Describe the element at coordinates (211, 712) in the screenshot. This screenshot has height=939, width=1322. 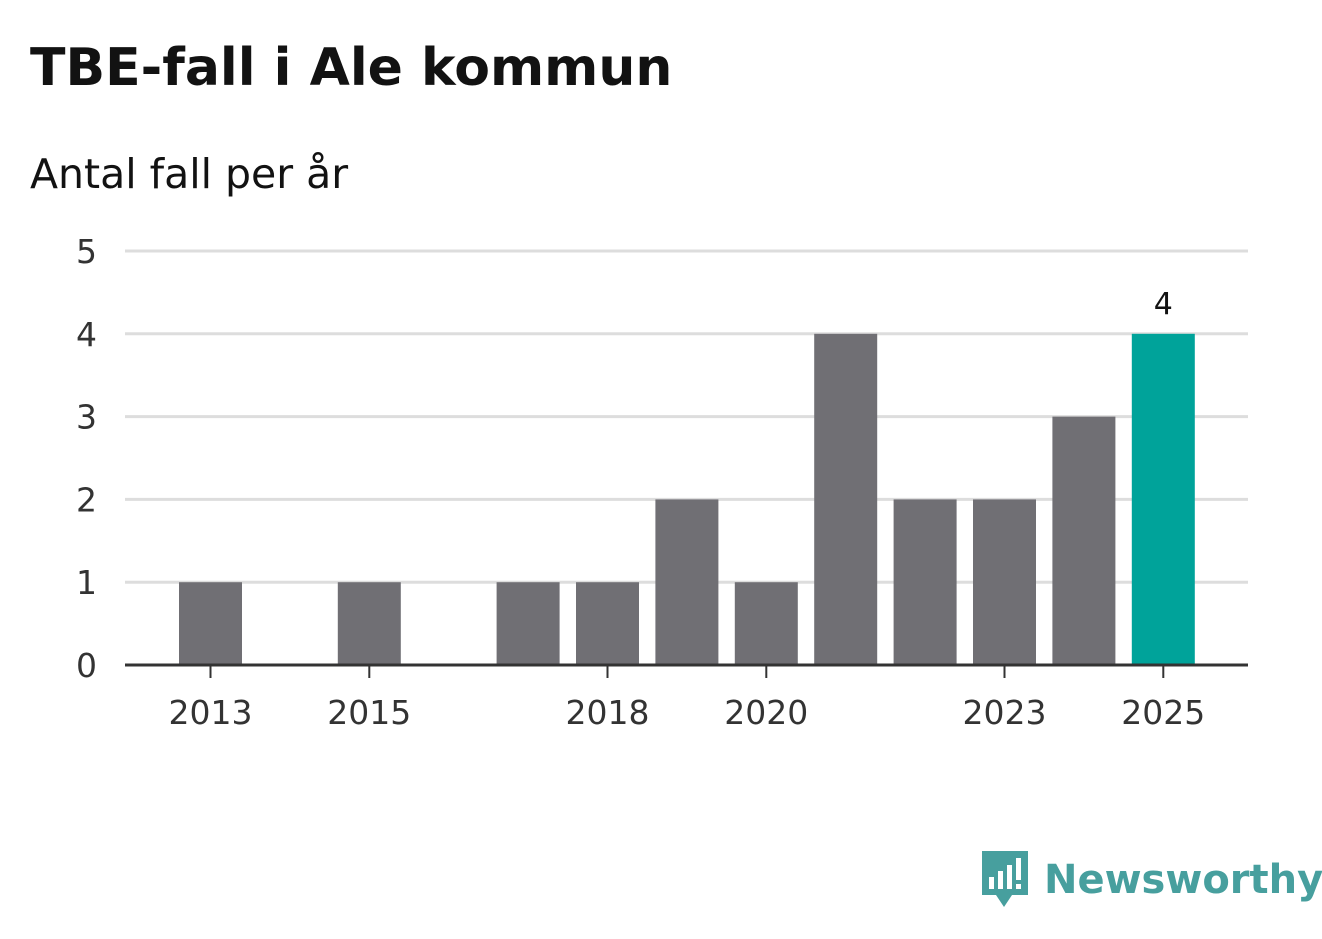
I see `x-tick-label-2013: 2013` at that location.